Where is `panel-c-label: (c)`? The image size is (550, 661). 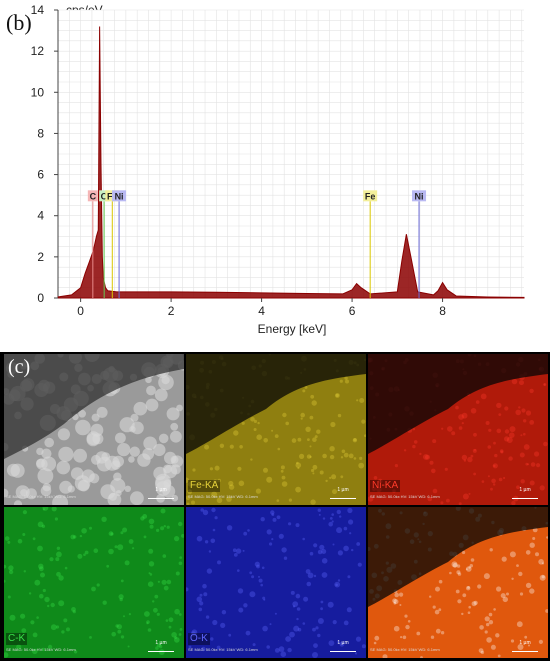 panel-c-label: (c) is located at coordinates (19, 367).